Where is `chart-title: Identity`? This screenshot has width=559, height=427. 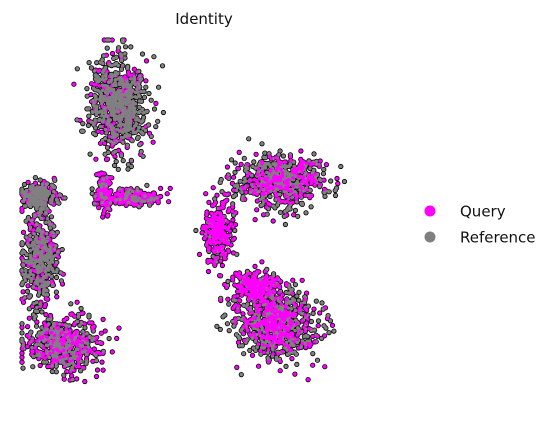
chart-title: Identity is located at coordinates (204, 19).